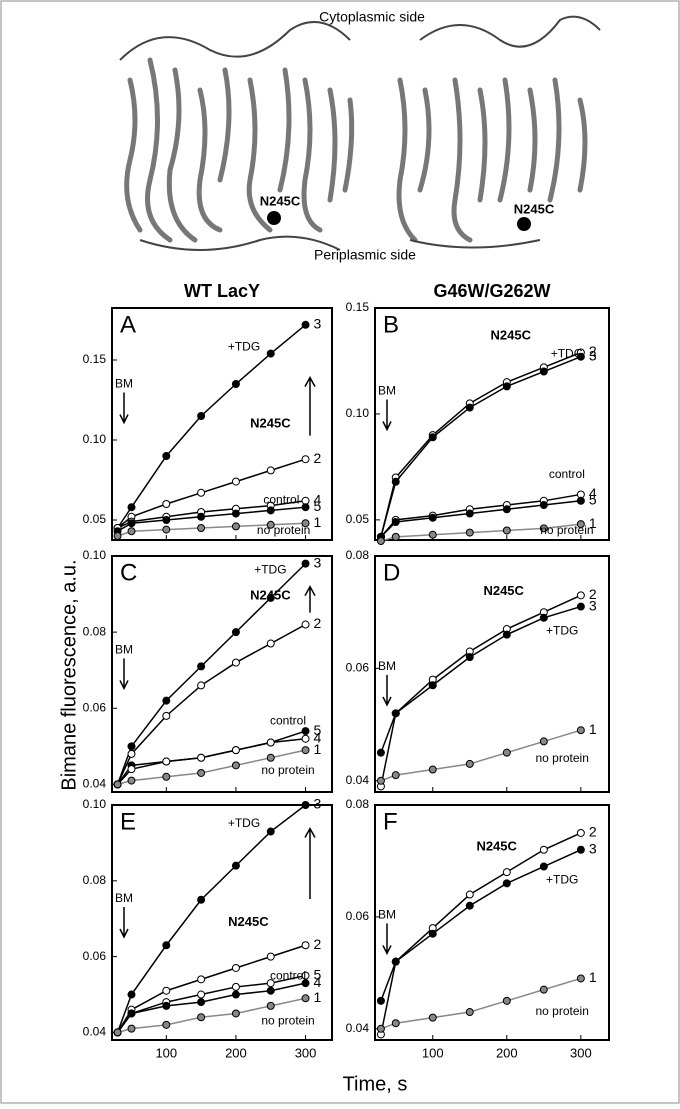 Image resolution: width=680 pixels, height=1109 pixels. I want to click on x-tick-label: 300, so click(306, 1052).